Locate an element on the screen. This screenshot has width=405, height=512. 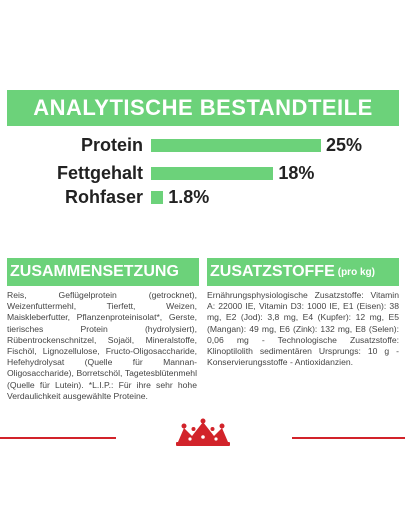
composition-title: ZUSAMMENSETZUNG is located at coordinates (94, 271).